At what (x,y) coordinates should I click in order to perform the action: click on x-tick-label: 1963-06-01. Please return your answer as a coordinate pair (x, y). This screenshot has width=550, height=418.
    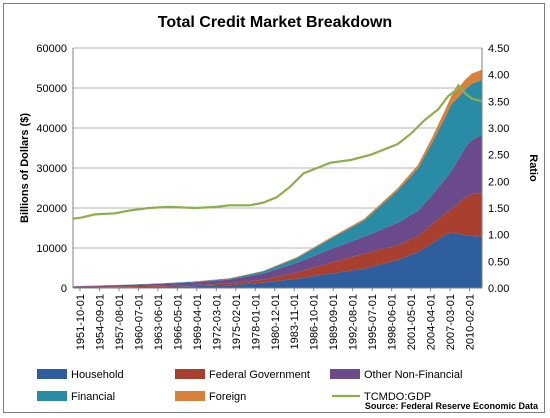
    Looking at the image, I should click on (159, 322).